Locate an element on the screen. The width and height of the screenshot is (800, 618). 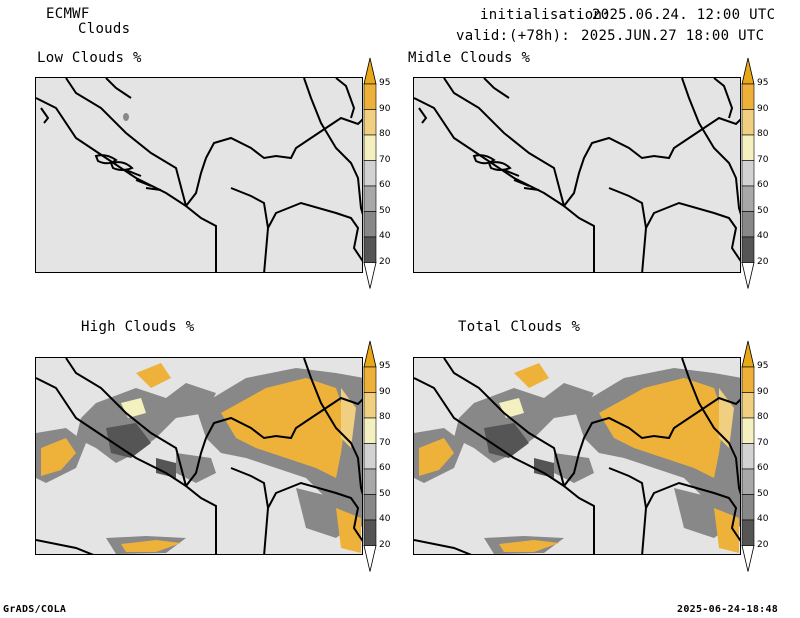
colorbar-total: 95 90 80 70 60 50 40 20 is located at coordinates (757, 457).